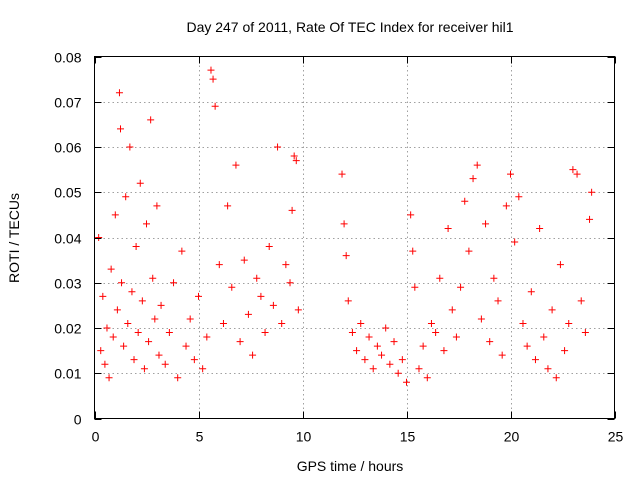  I want to click on y-tick-label: 0, so click(78, 420).